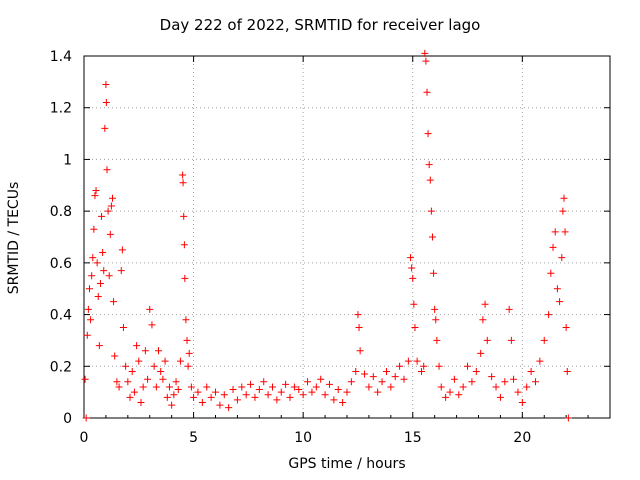  I want to click on y-tick-label: 0, so click(67, 419).